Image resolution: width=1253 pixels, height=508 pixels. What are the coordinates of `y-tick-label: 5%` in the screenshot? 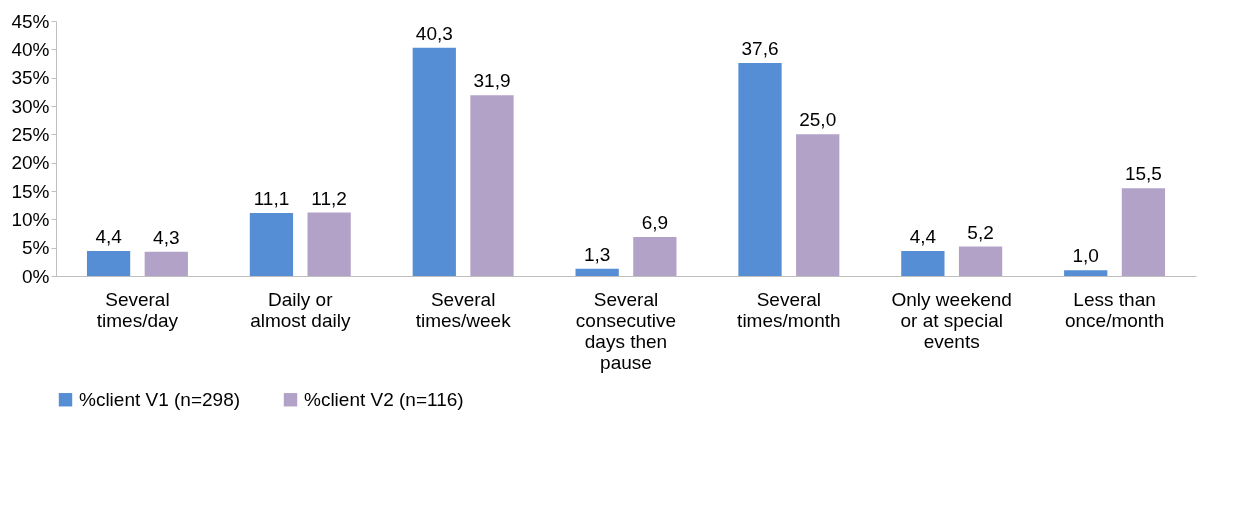 It's located at (36, 248).